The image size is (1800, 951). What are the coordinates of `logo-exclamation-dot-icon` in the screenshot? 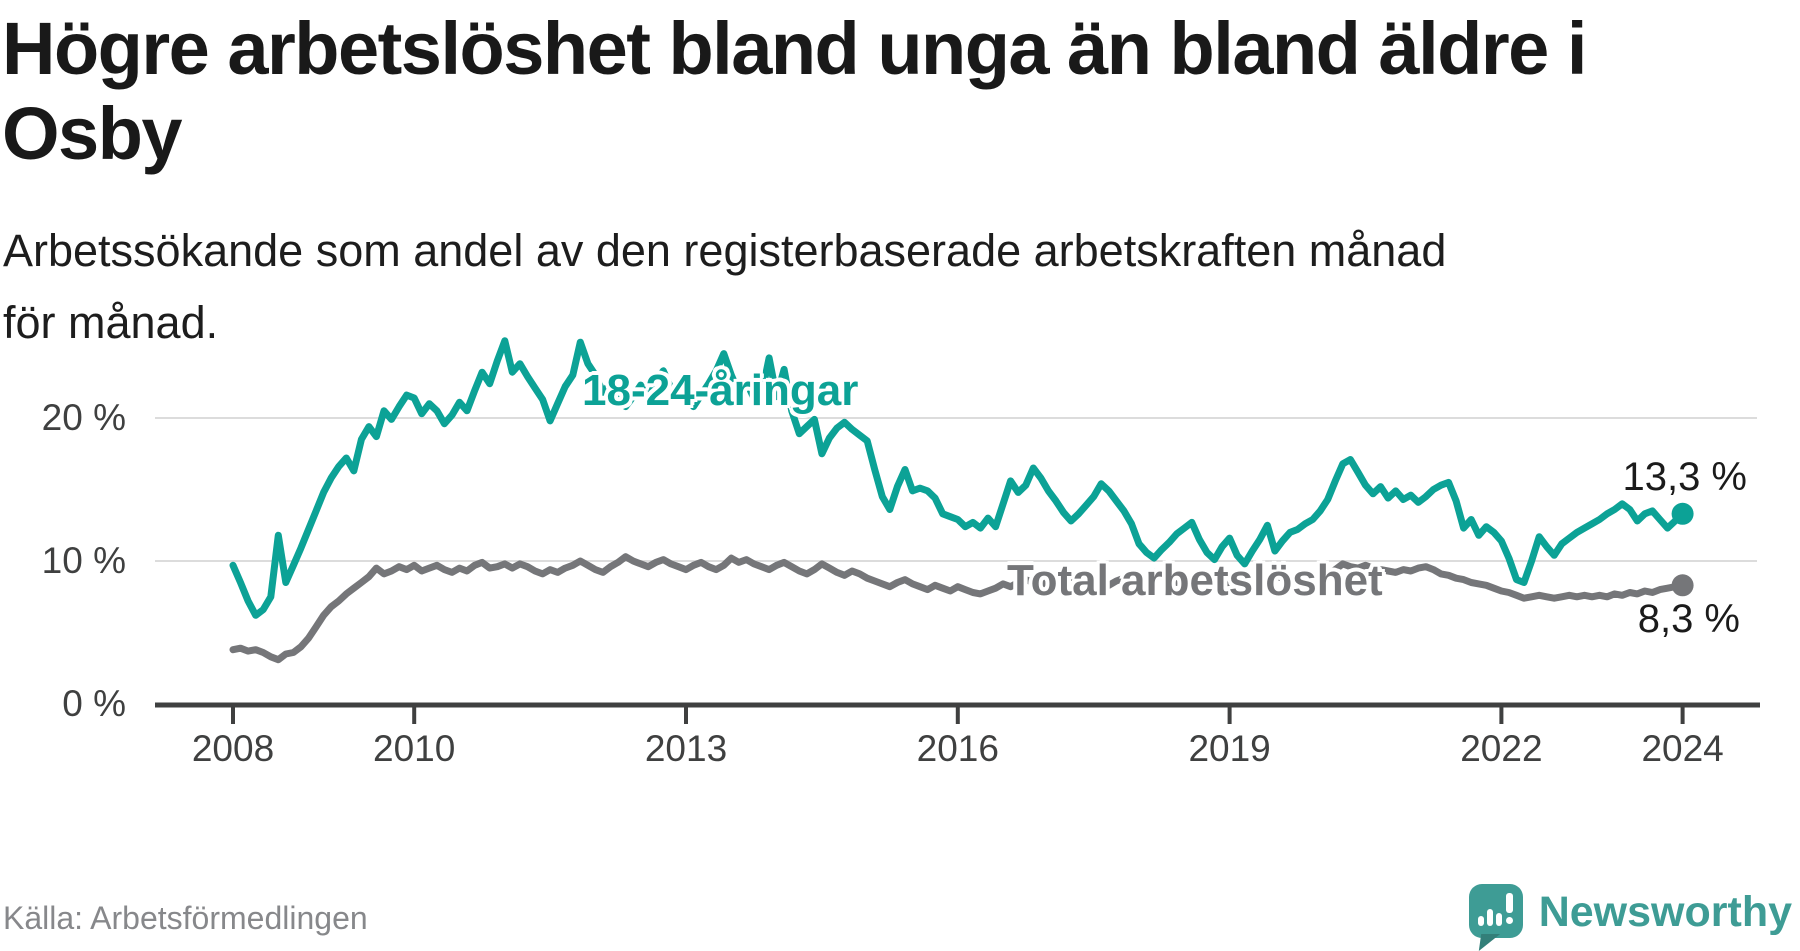 It's located at (1509, 920).